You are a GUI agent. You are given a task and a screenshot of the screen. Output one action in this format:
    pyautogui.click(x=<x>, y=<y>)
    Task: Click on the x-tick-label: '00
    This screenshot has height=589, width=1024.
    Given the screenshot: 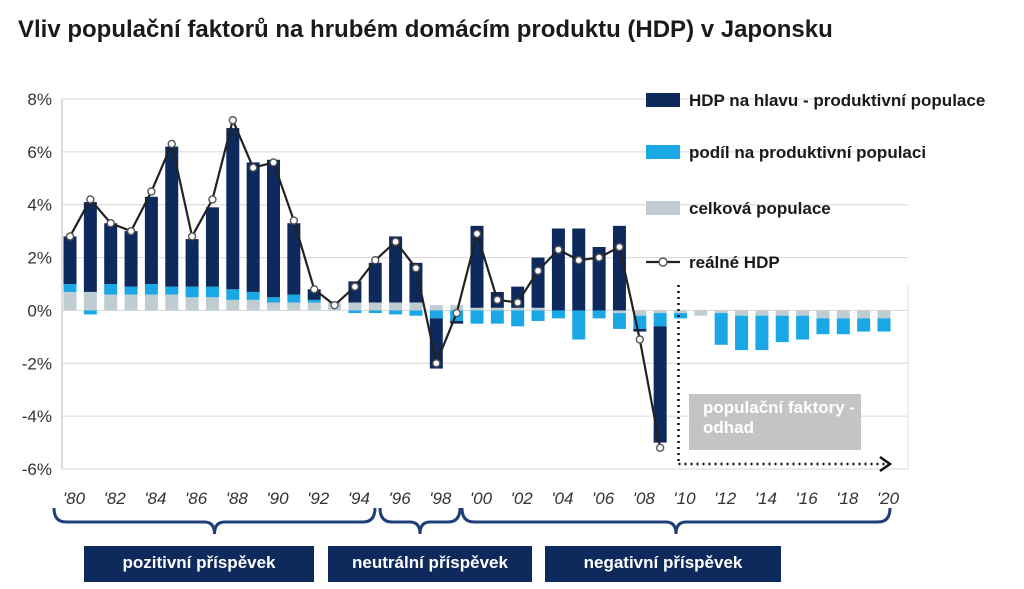 What is the action you would take?
    pyautogui.click(x=481, y=498)
    